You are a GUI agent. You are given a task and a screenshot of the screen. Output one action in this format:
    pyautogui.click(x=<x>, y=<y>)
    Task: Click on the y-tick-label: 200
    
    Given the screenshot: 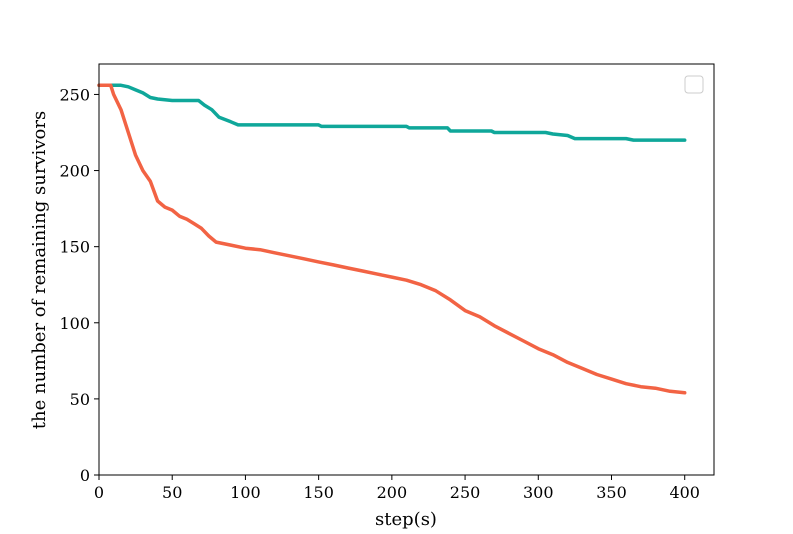 What is the action you would take?
    pyautogui.click(x=74, y=171)
    